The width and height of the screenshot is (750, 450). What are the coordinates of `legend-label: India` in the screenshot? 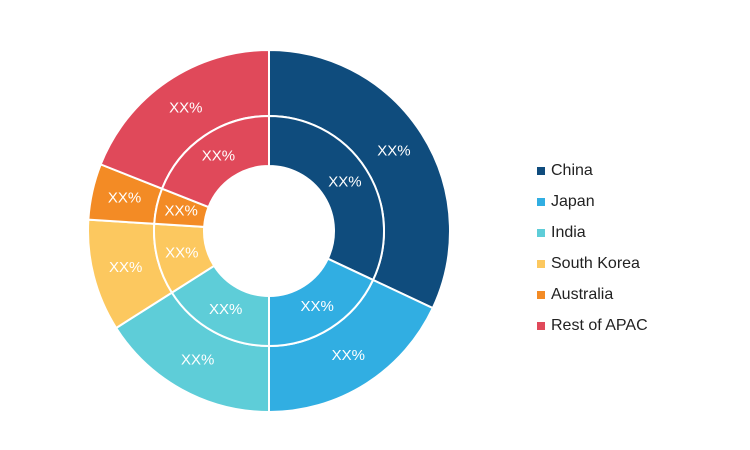 It's located at (568, 232).